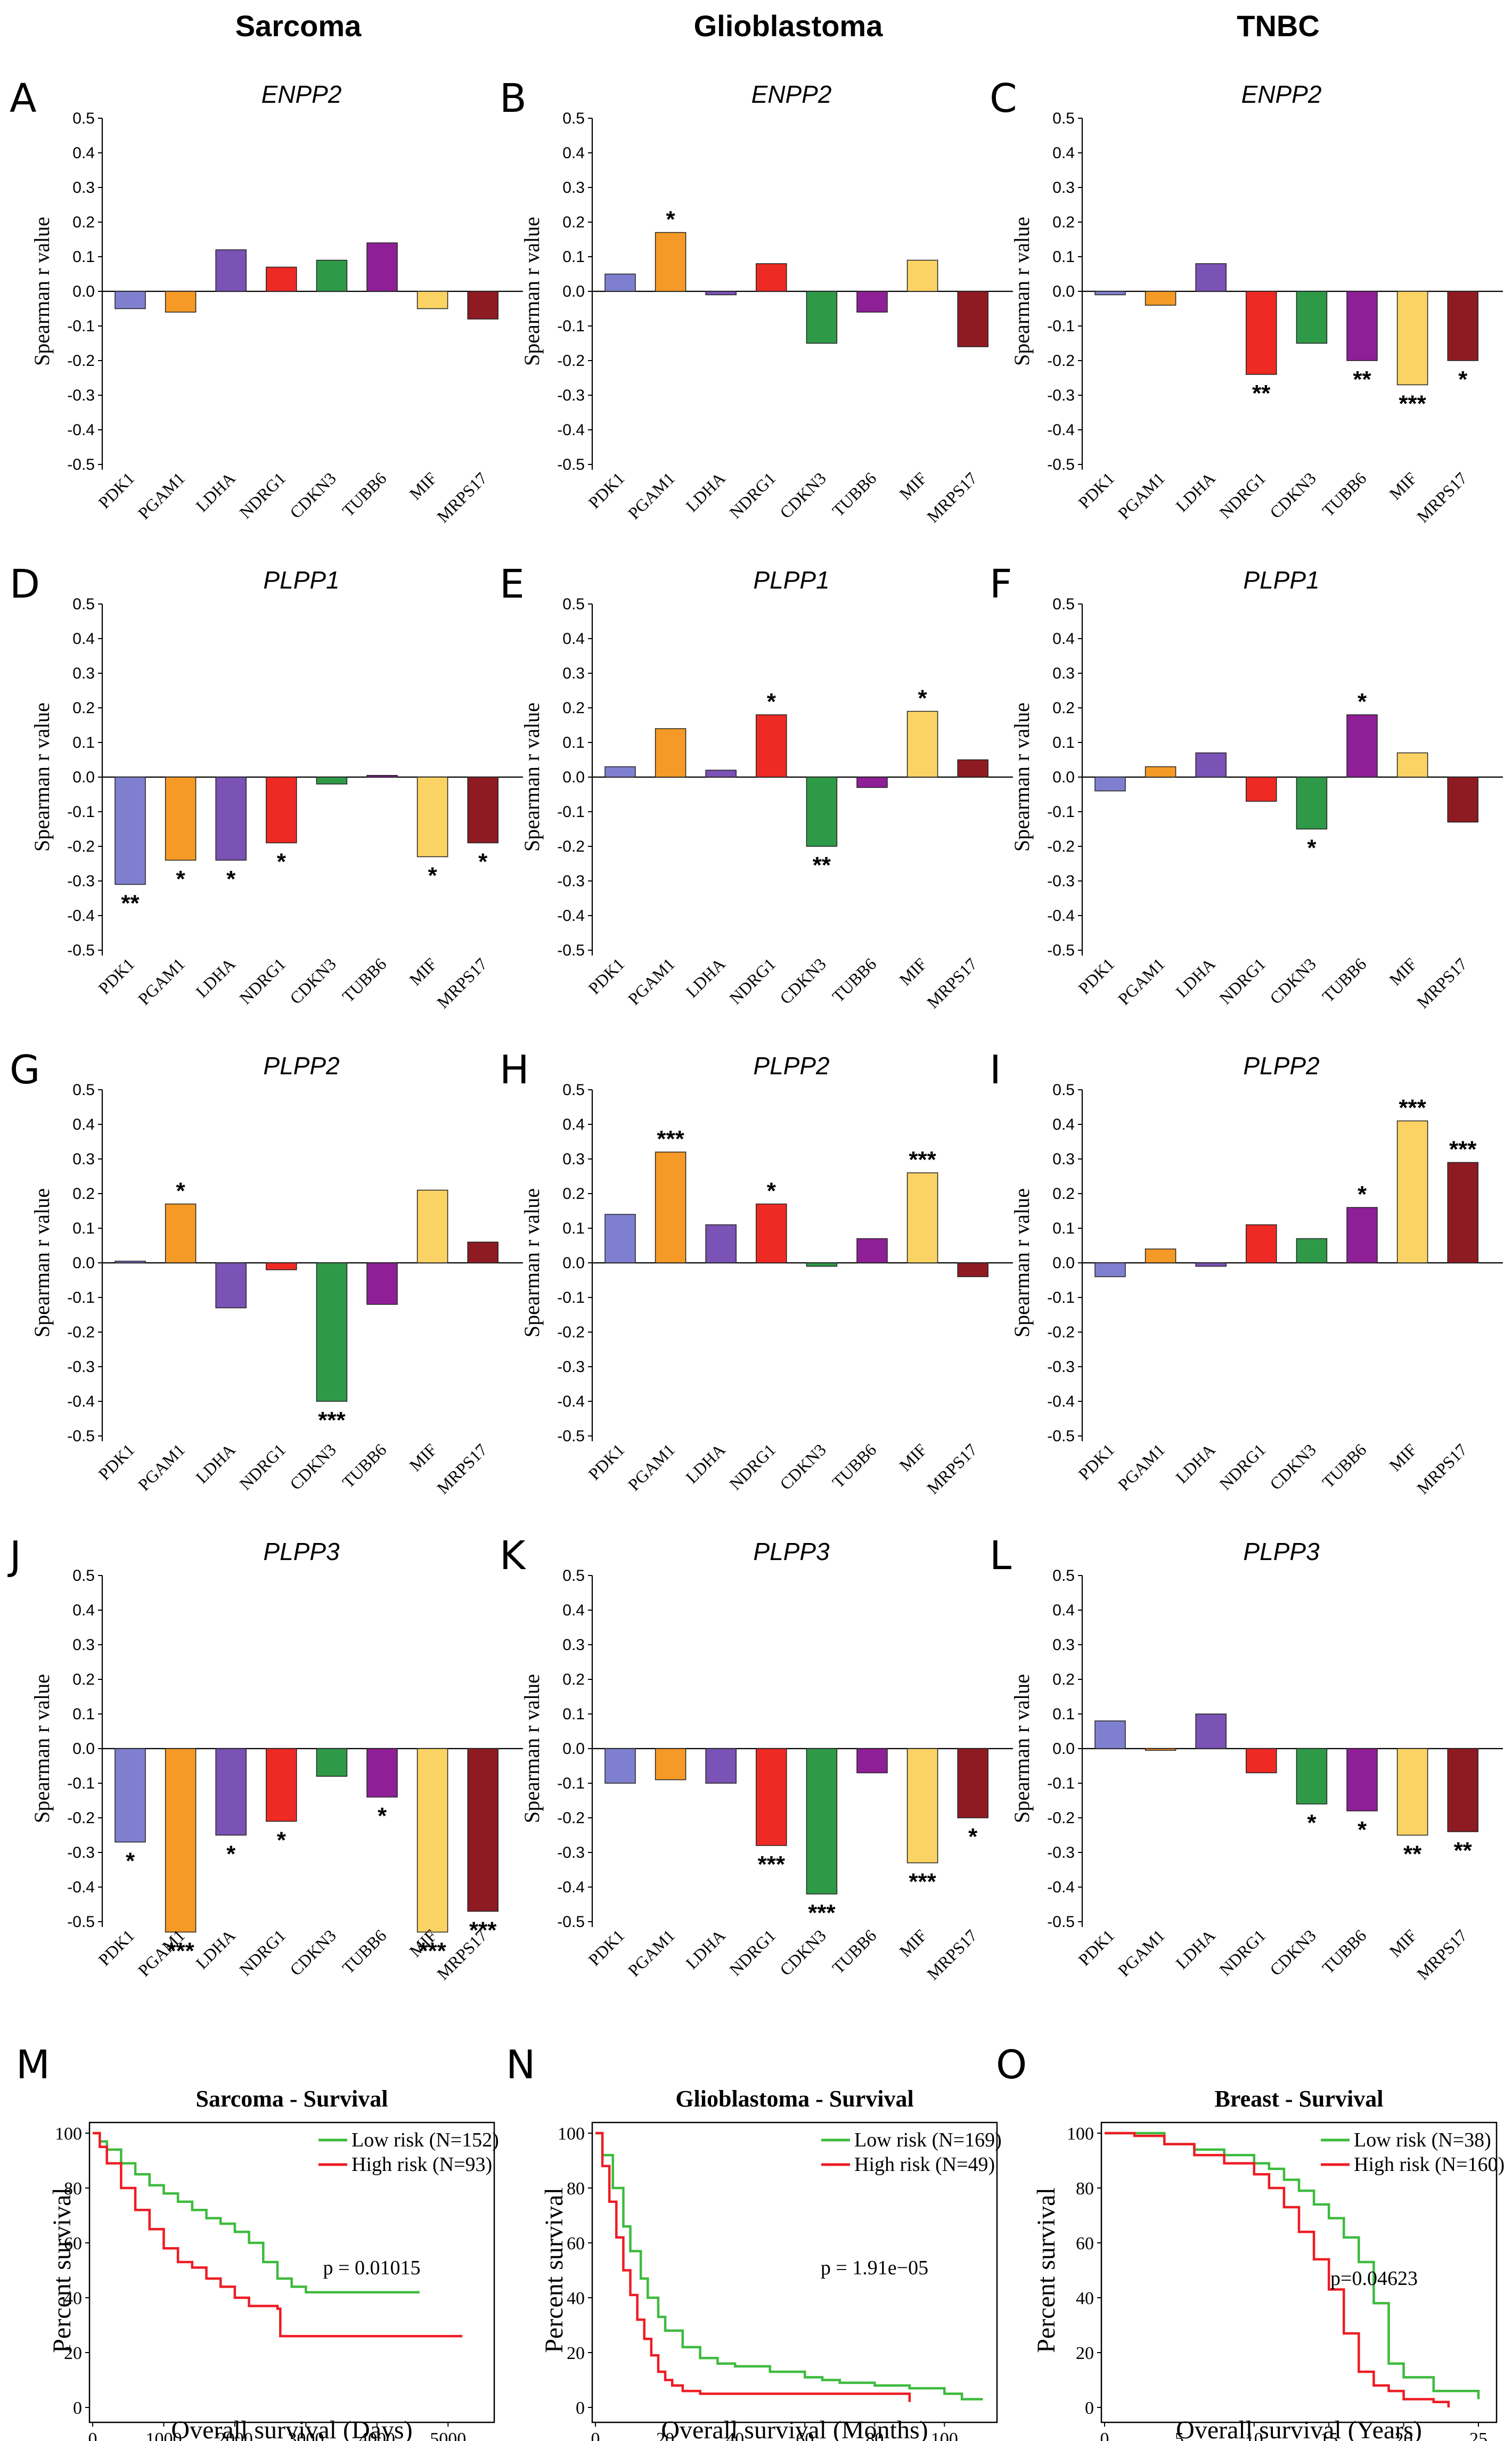 The image size is (1512, 2441). Describe the element at coordinates (116, 490) in the screenshot. I see `category-label: PDK1` at that location.